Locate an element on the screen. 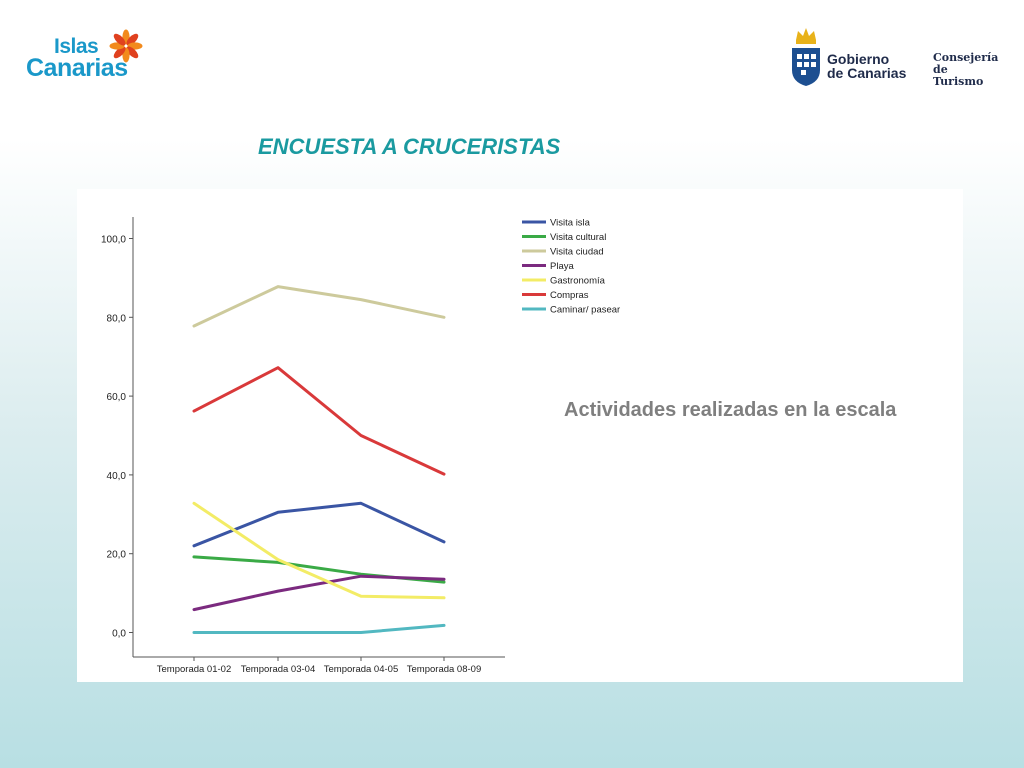 This screenshot has height=768, width=1024. gobierno-line2: de Canarias is located at coordinates (867, 73).